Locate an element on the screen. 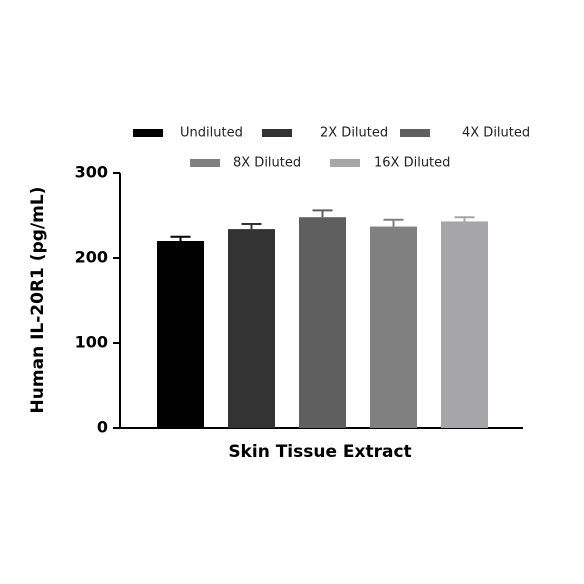 This screenshot has width=584, height=584. legend-label: 4X Diluted is located at coordinates (496, 133).